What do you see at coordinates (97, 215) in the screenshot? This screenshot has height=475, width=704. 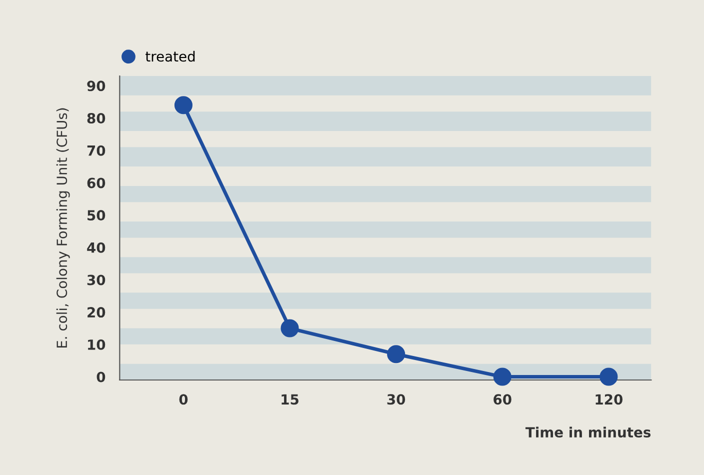 I see `y-tick-label: 50` at bounding box center [97, 215].